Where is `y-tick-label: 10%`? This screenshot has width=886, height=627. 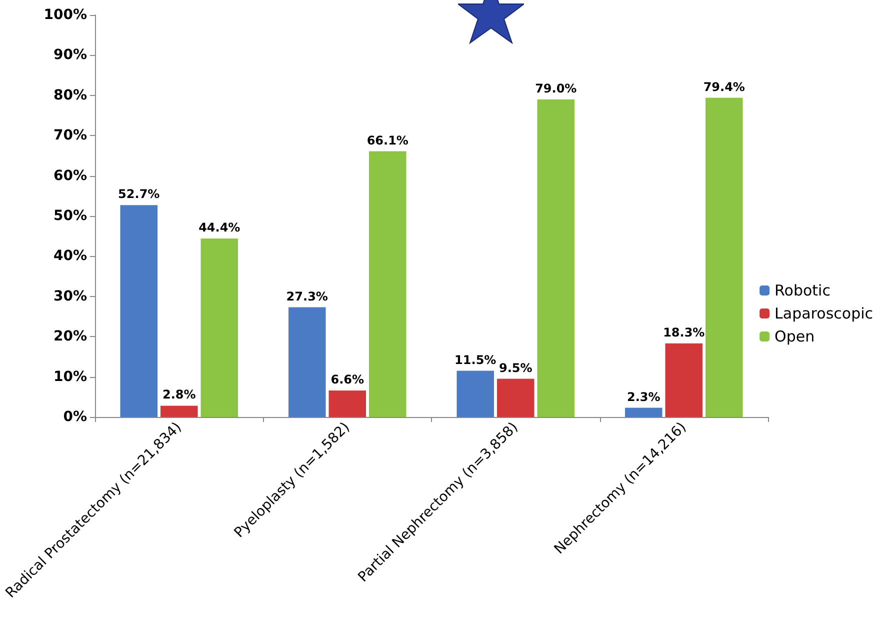 y-tick-label: 10% is located at coordinates (70, 376).